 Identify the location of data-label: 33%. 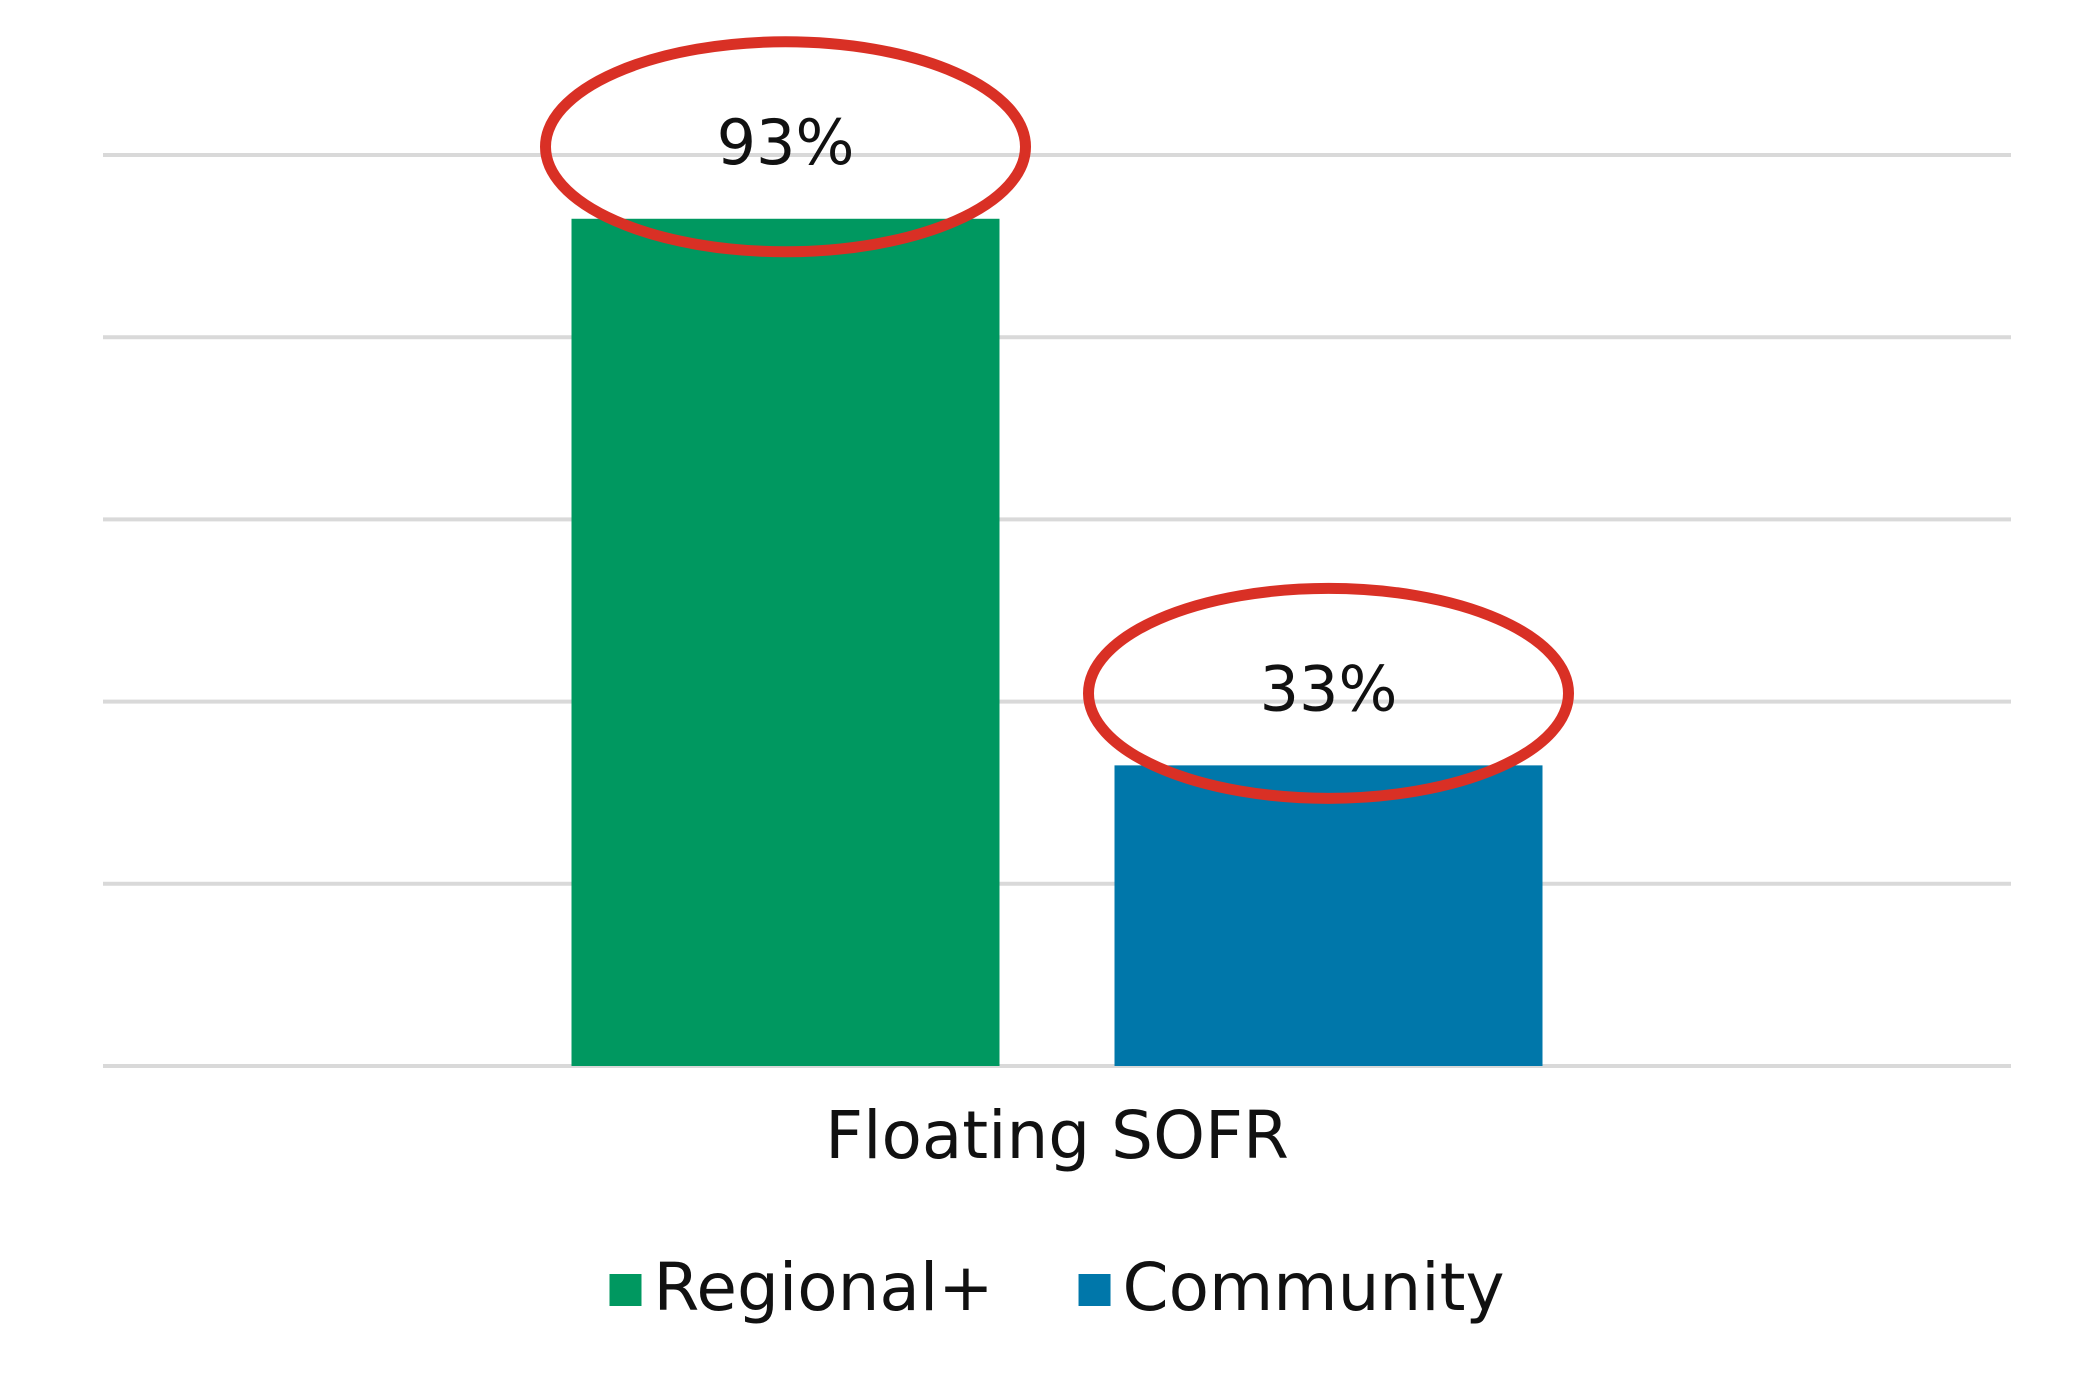
(1329, 688).